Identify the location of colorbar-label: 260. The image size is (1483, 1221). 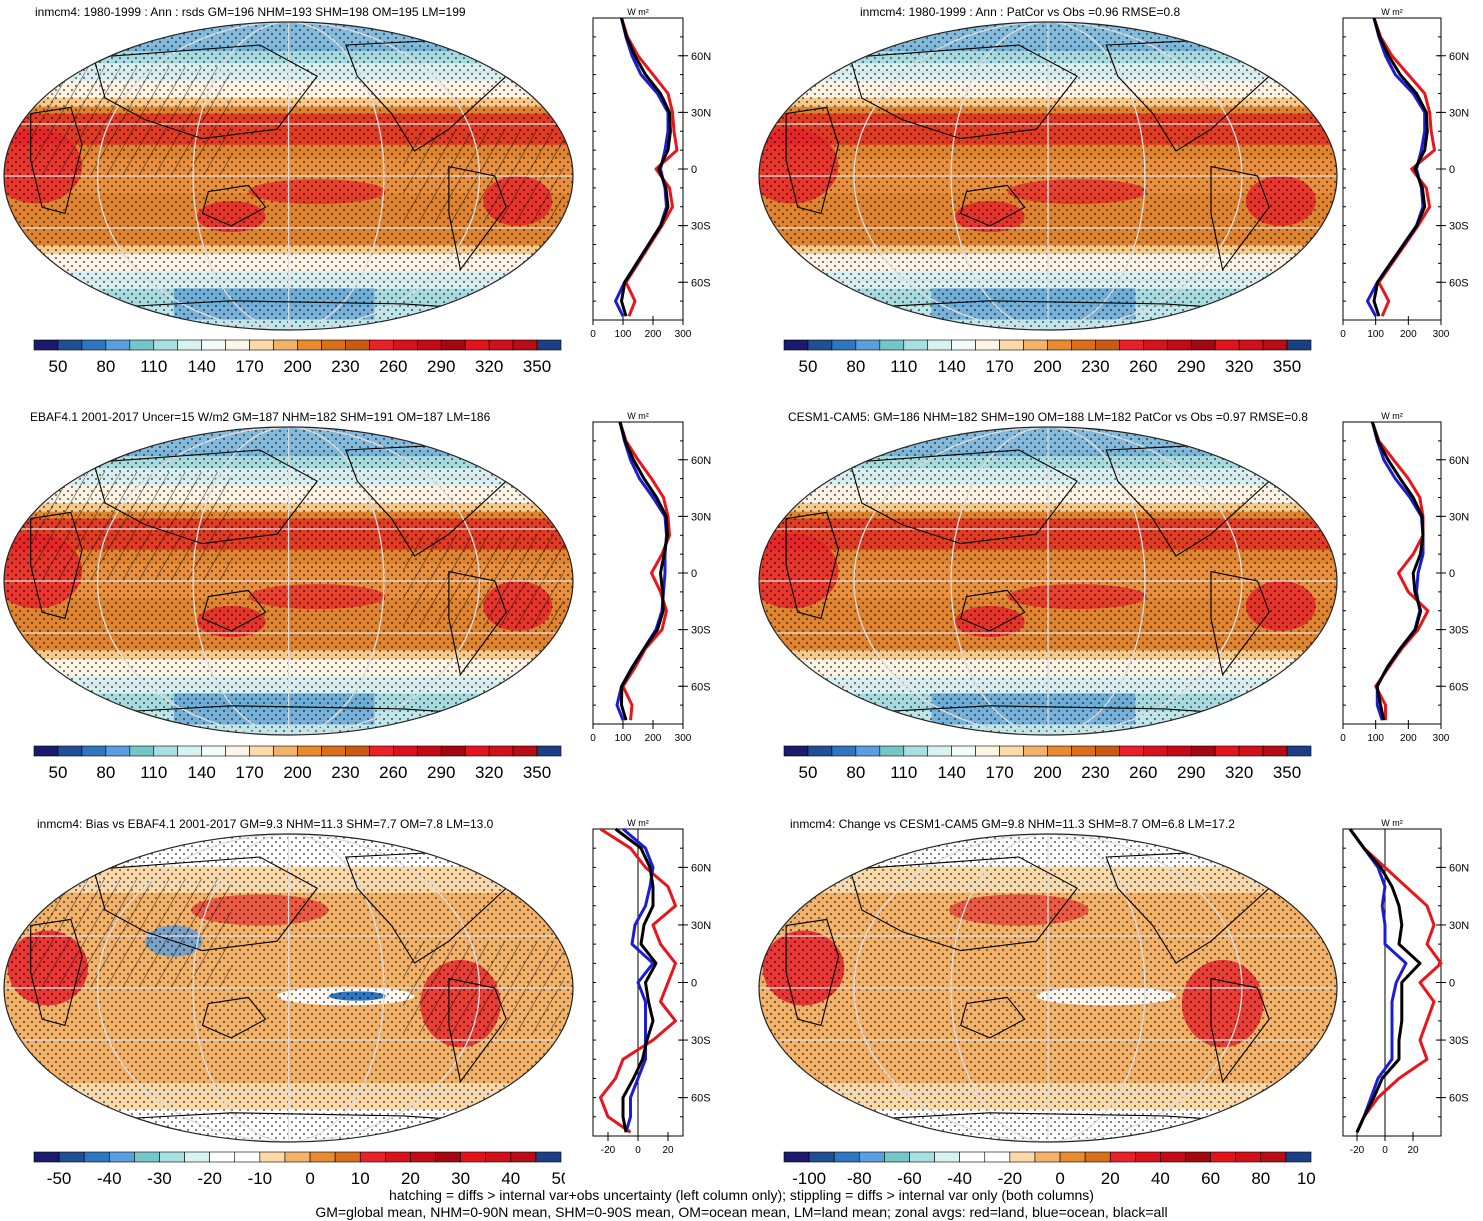
(1143, 366).